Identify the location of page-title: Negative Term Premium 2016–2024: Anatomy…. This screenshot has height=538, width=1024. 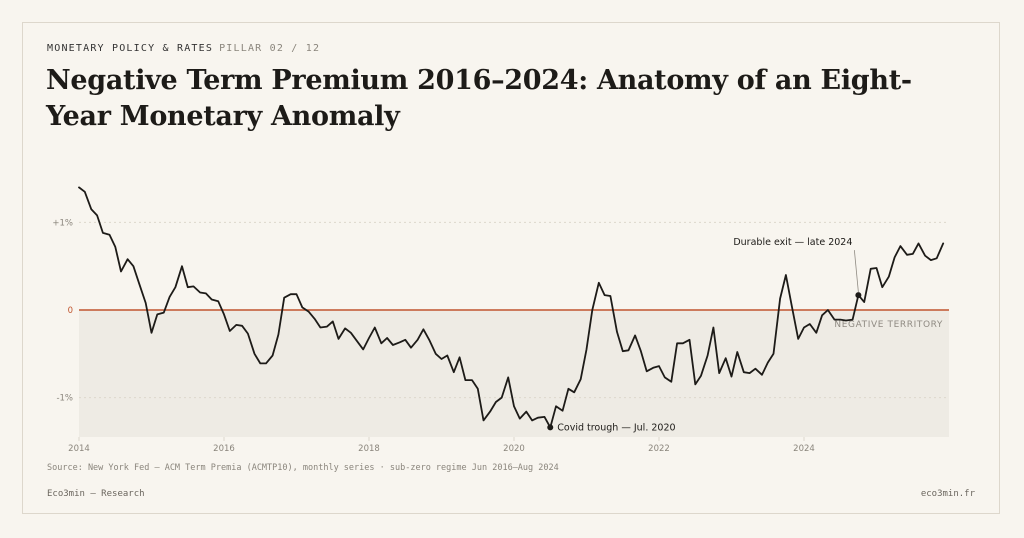
(479, 98).